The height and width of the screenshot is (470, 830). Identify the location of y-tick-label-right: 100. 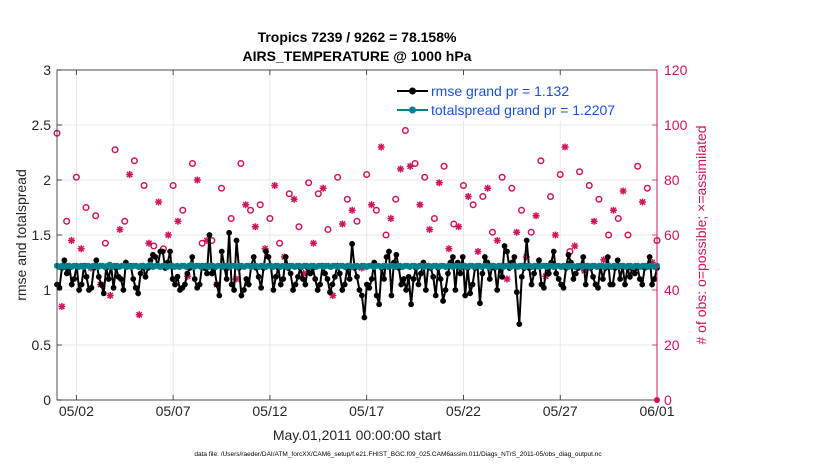
(676, 125).